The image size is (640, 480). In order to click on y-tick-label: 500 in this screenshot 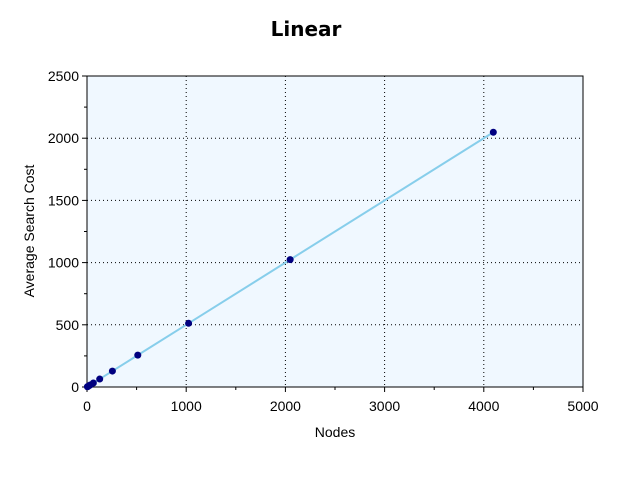, I will do `click(68, 325)`.